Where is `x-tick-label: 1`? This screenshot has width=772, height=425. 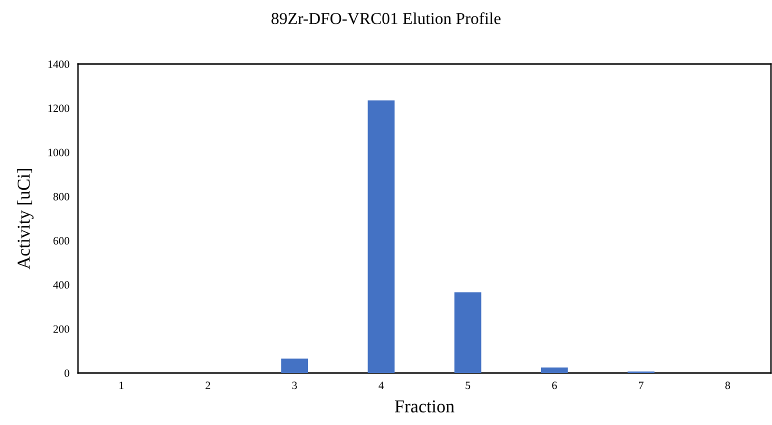
x-tick-label: 1 is located at coordinates (122, 386).